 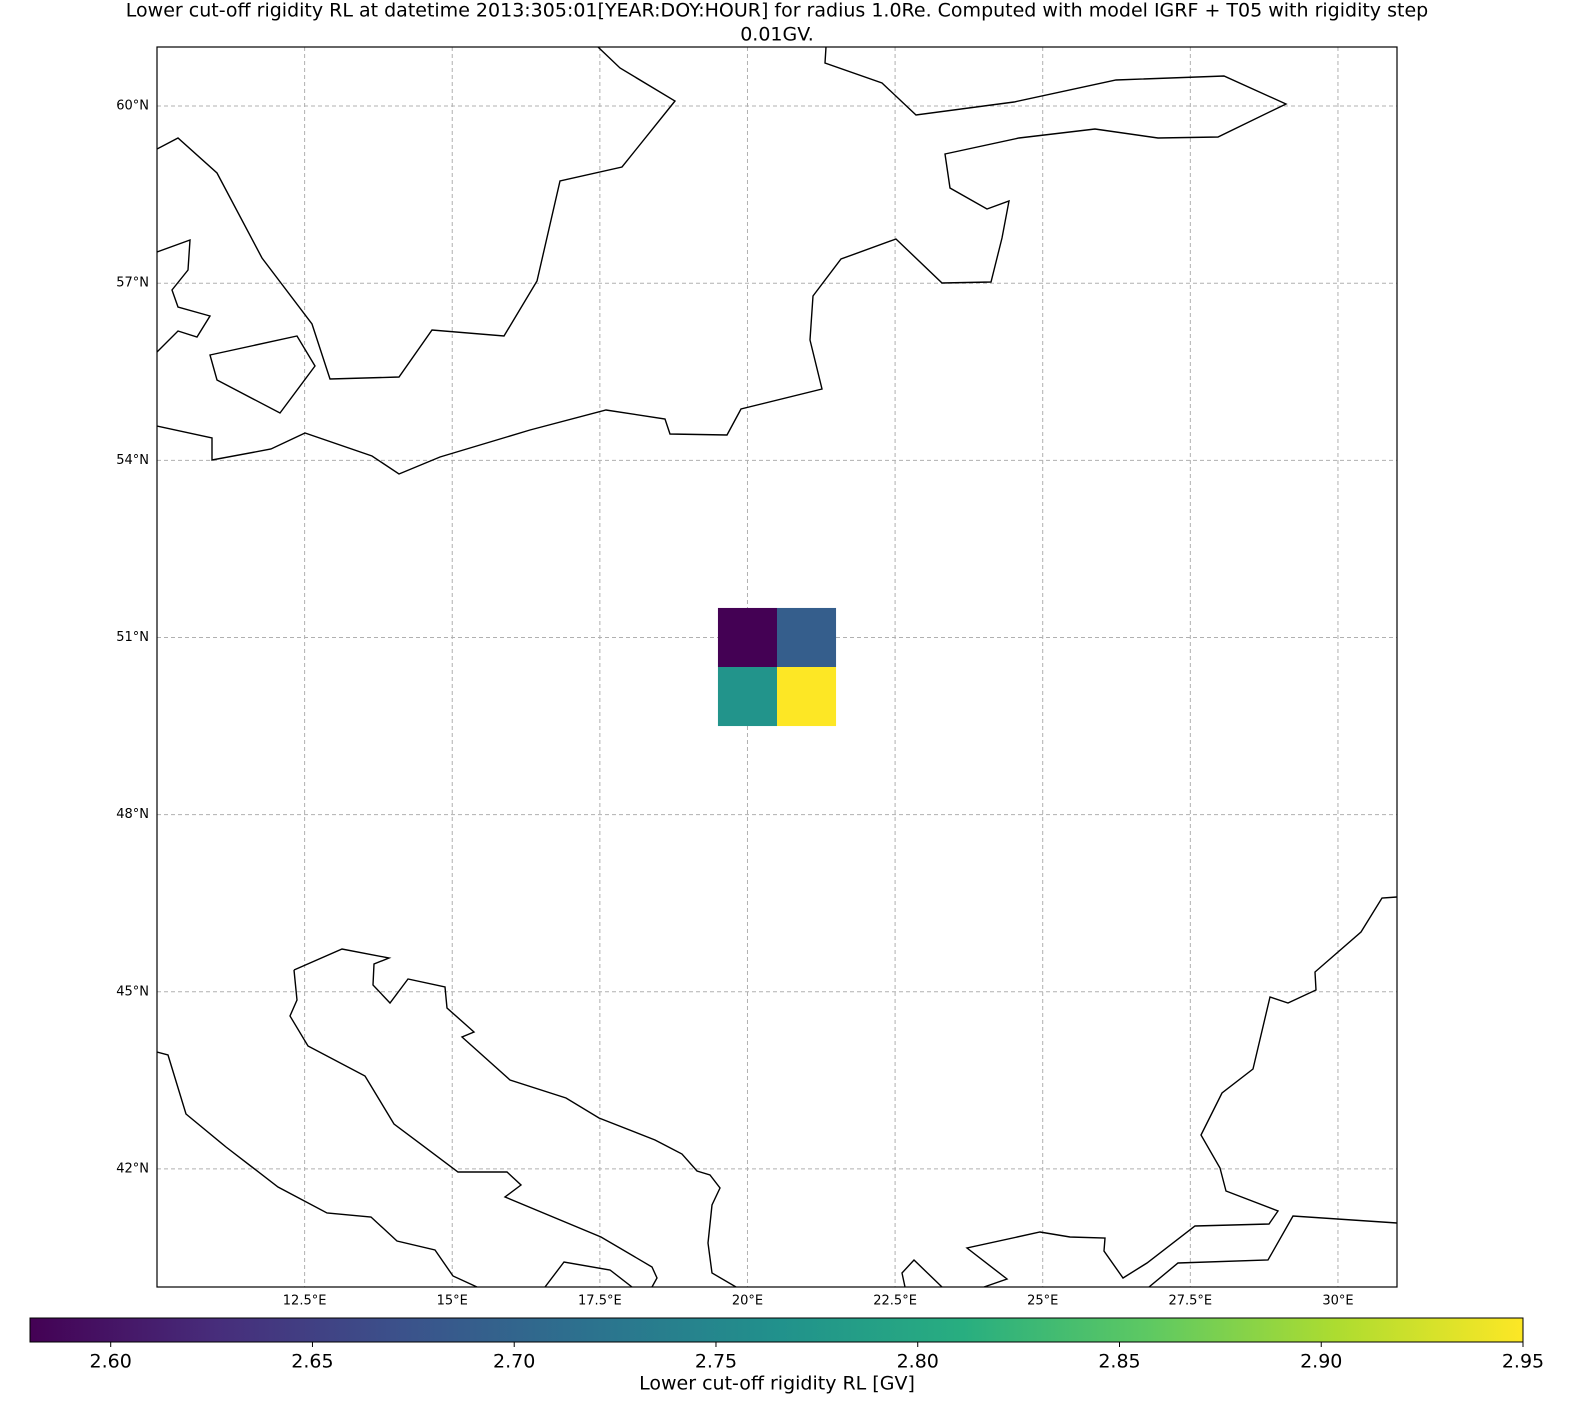 What do you see at coordinates (1337, 1301) in the screenshot?
I see `x-tick-label: 30°E` at bounding box center [1337, 1301].